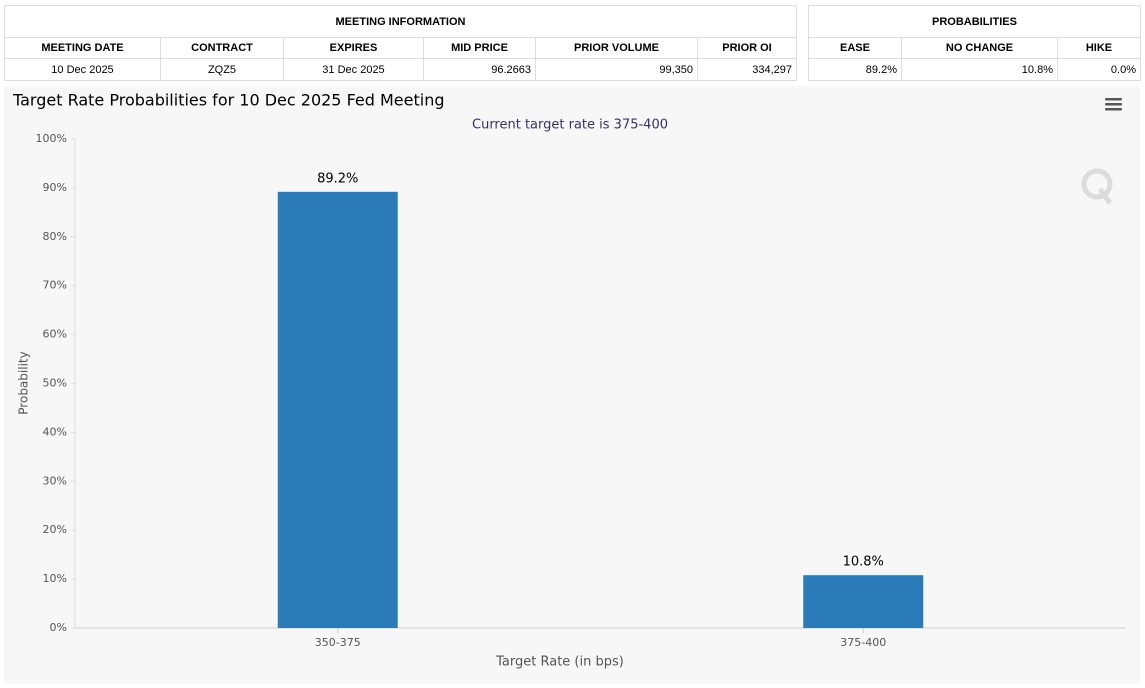 This screenshot has height=688, width=1145. I want to click on table-cell: 0.0%, so click(1099, 69).